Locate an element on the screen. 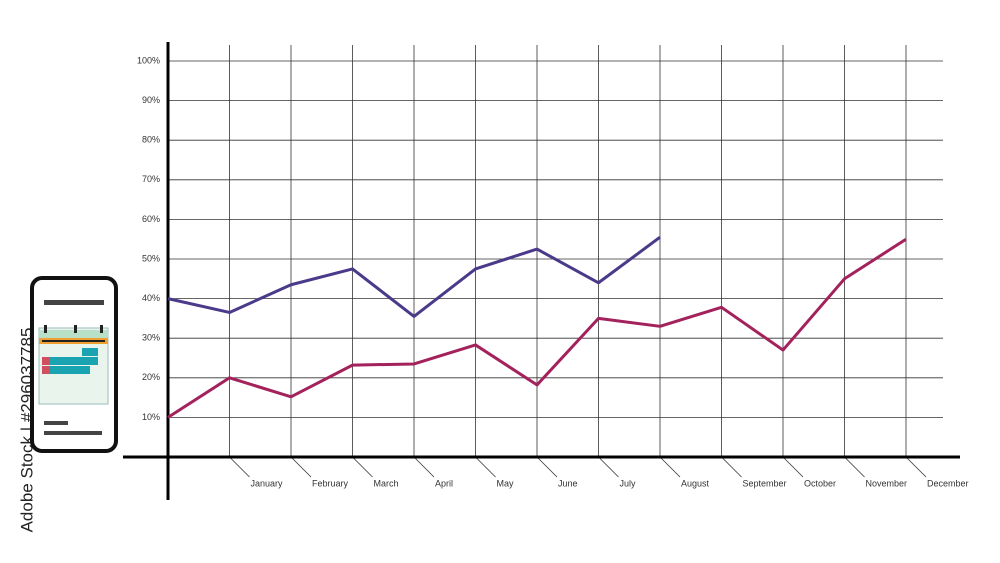 The width and height of the screenshot is (1000, 563). x-tick-label: May is located at coordinates (506, 483).